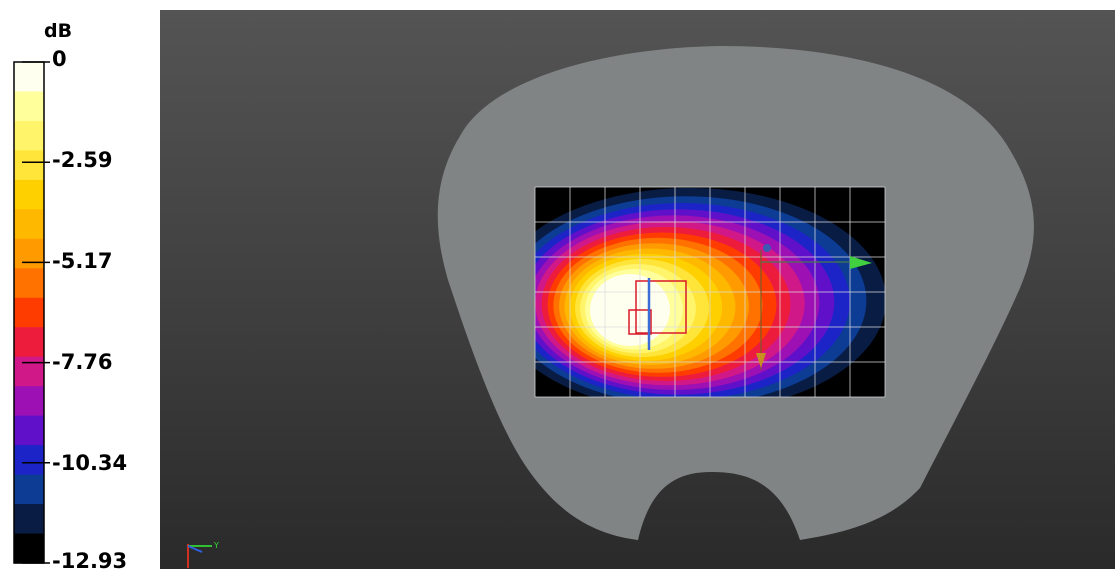 The image size is (1115, 573). I want to click on y-axis-arrow, so click(761, 360).